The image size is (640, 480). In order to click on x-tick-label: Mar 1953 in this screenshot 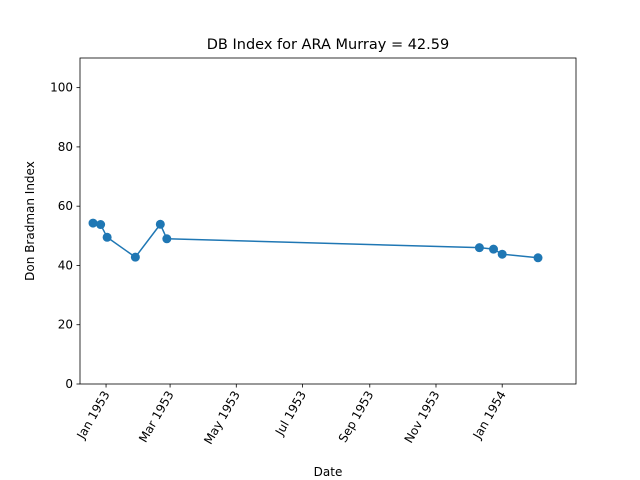, I will do `click(156, 417)`.